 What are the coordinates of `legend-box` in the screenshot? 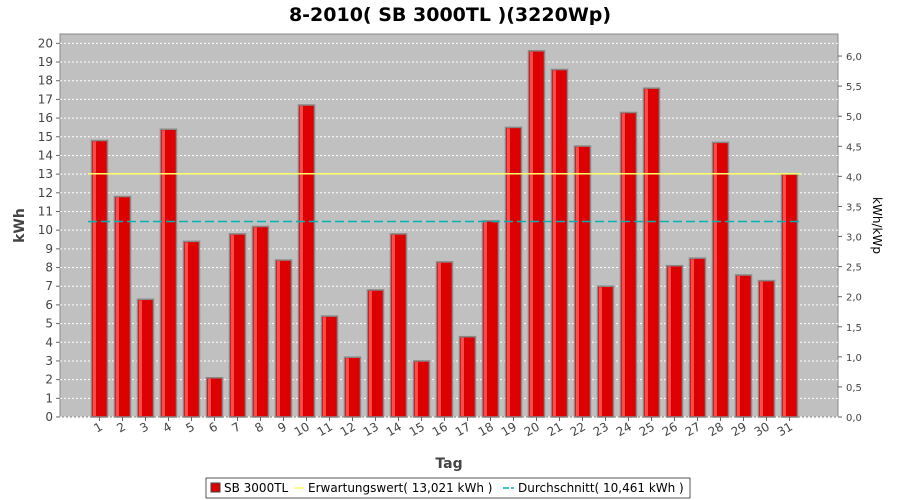 It's located at (448, 488).